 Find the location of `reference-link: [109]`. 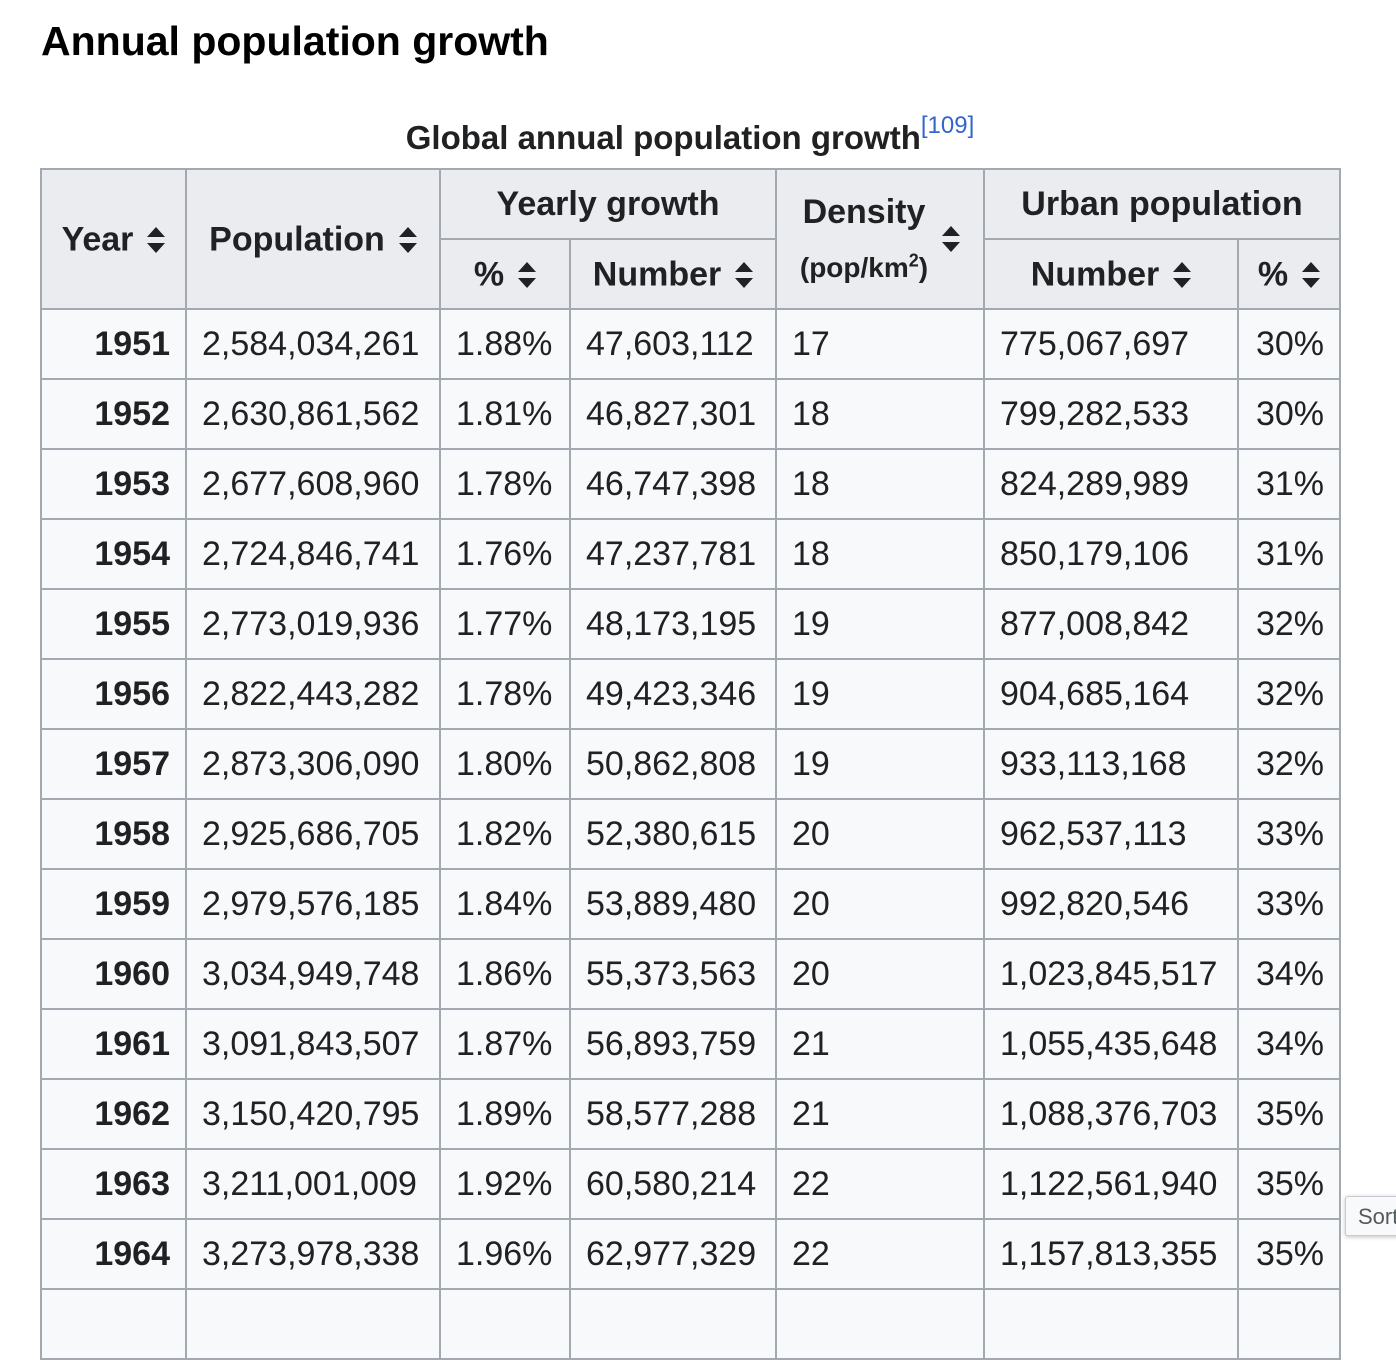

reference-link: [109] is located at coordinates (947, 125).